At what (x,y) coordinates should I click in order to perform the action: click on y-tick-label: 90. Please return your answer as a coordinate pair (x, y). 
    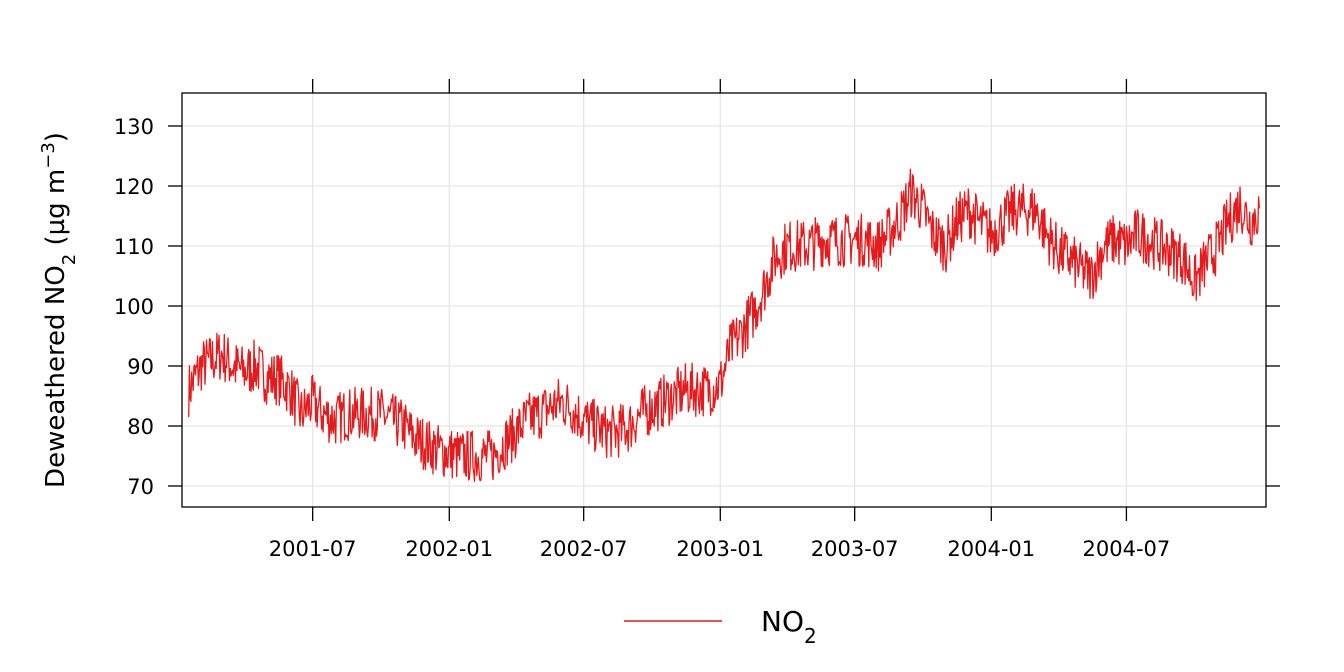
    Looking at the image, I should click on (140, 367).